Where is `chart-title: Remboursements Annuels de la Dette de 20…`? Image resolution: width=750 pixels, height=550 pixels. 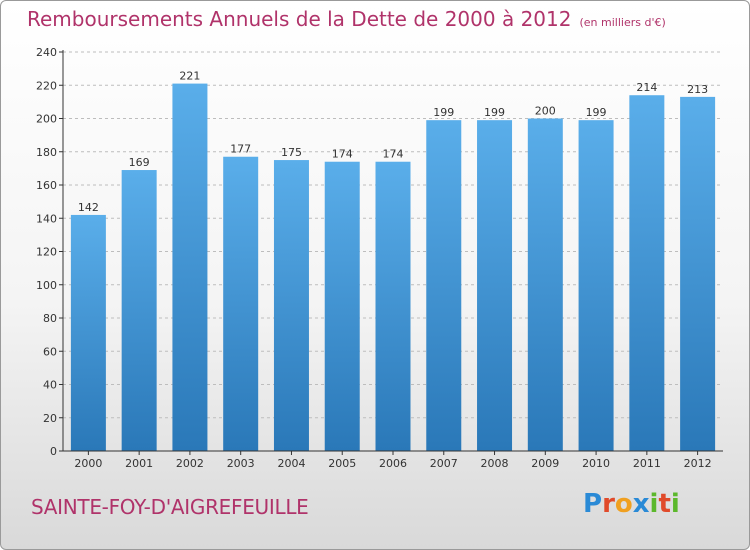 chart-title: Remboursements Annuels de la Dette de 20… is located at coordinates (346, 19).